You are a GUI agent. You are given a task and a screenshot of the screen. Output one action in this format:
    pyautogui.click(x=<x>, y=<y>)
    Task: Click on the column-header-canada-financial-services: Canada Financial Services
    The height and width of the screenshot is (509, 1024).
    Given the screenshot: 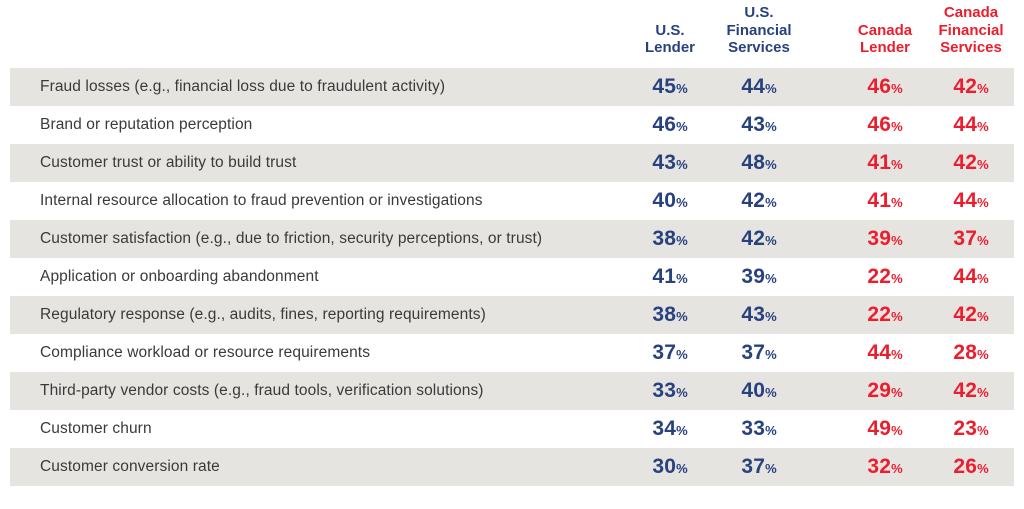 What is the action you would take?
    pyautogui.click(x=971, y=30)
    